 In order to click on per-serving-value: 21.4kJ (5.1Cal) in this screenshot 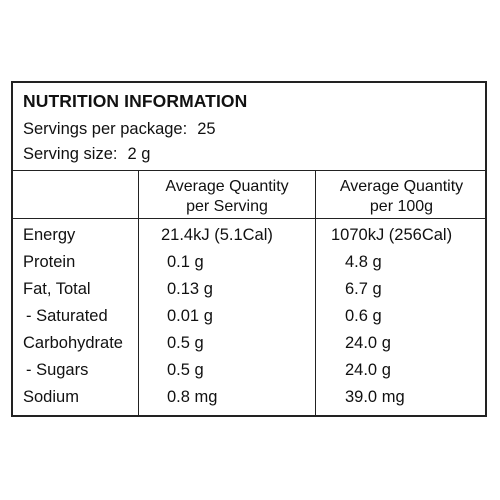, I will do `click(217, 235)`.